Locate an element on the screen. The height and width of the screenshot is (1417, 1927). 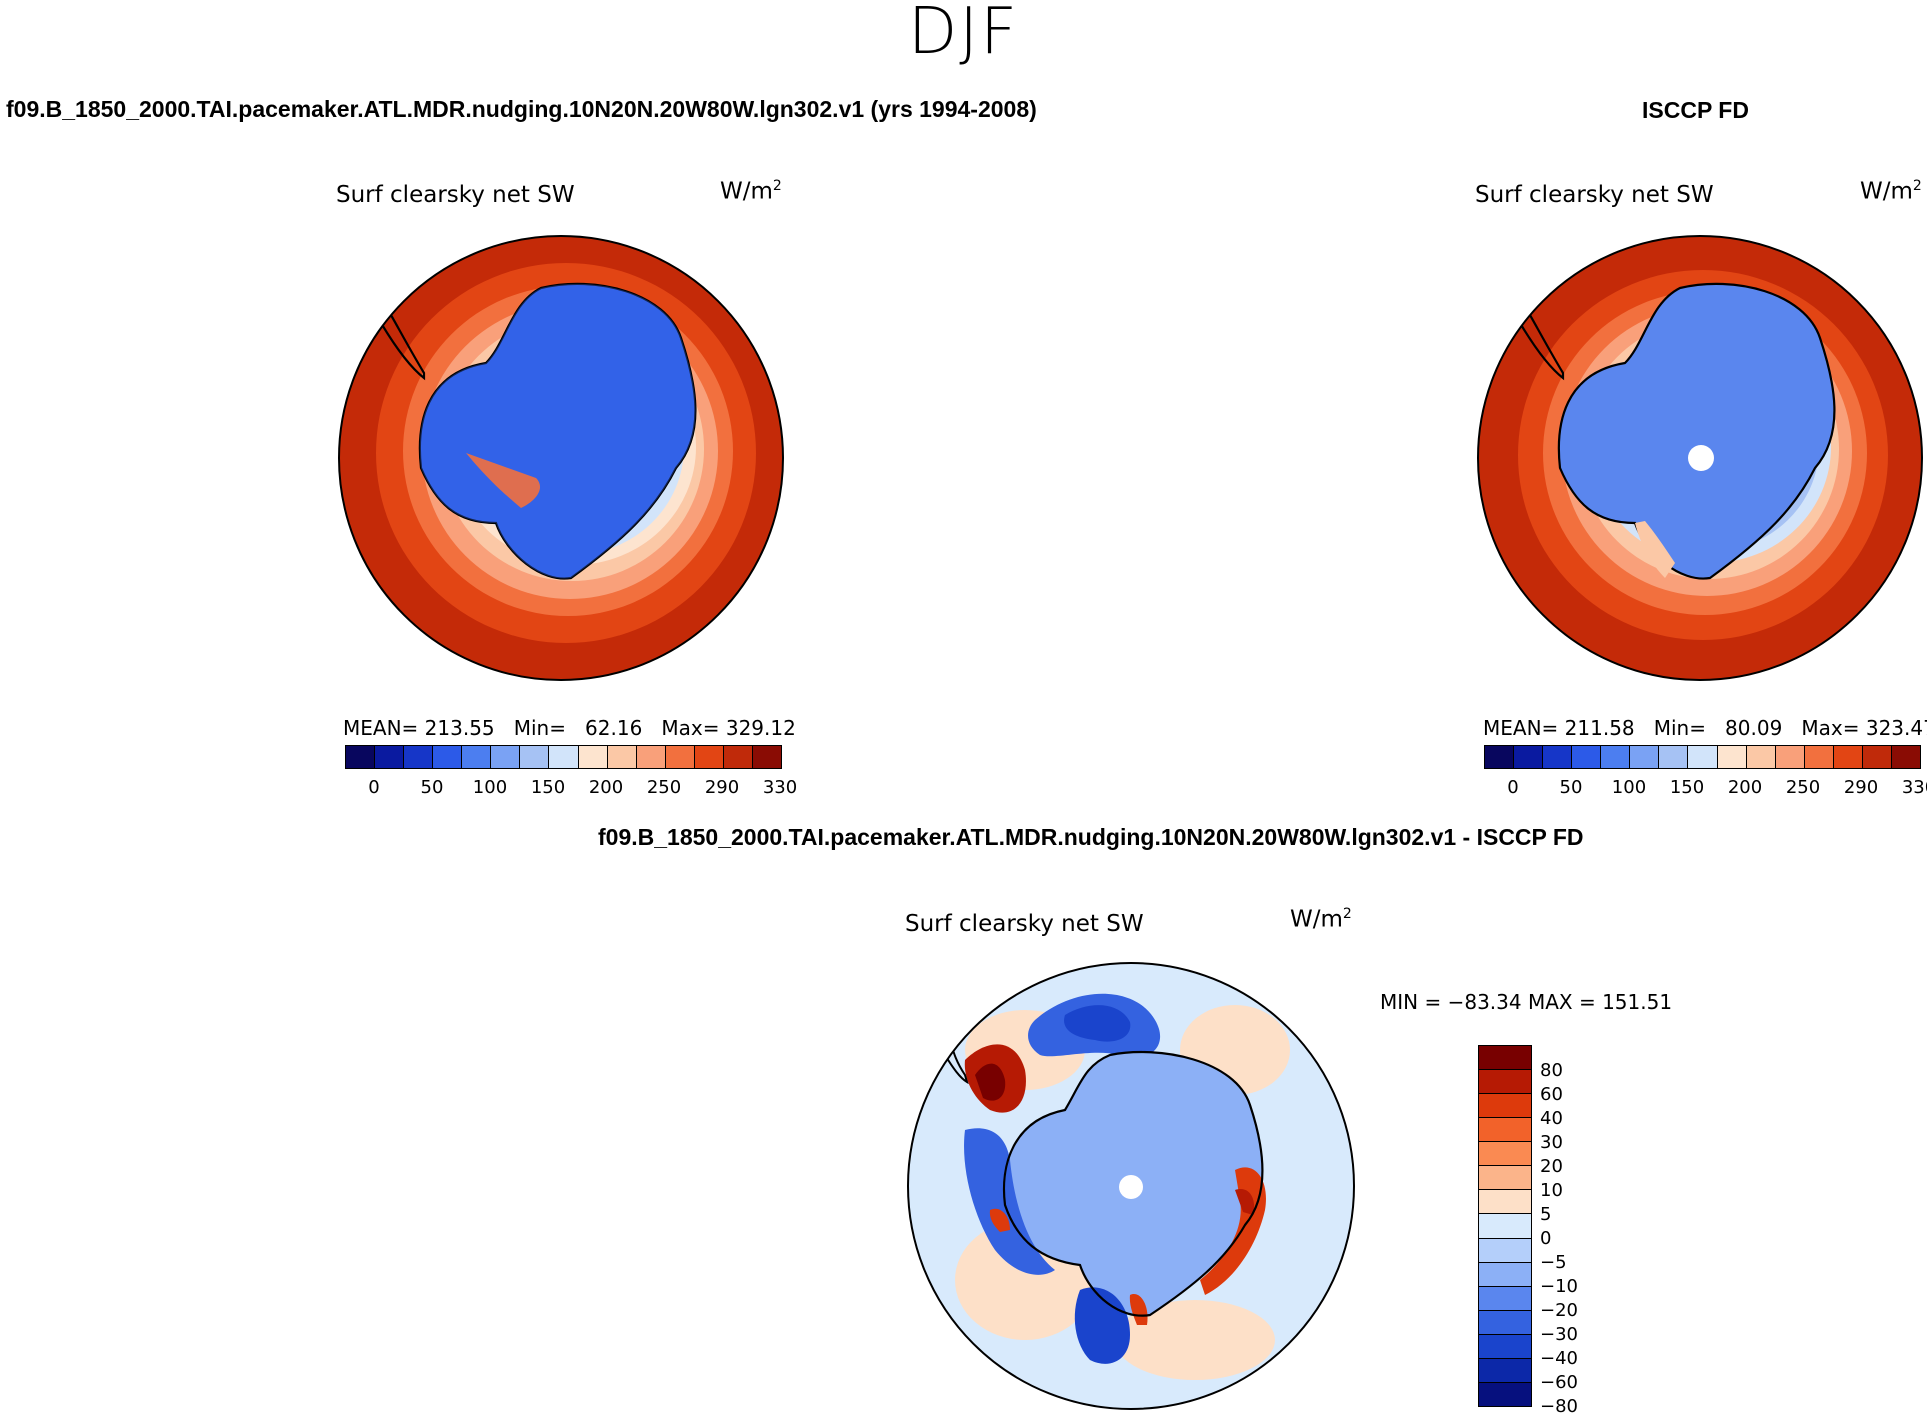
diff-colorbar-tick: −40 is located at coordinates (1559, 1358).